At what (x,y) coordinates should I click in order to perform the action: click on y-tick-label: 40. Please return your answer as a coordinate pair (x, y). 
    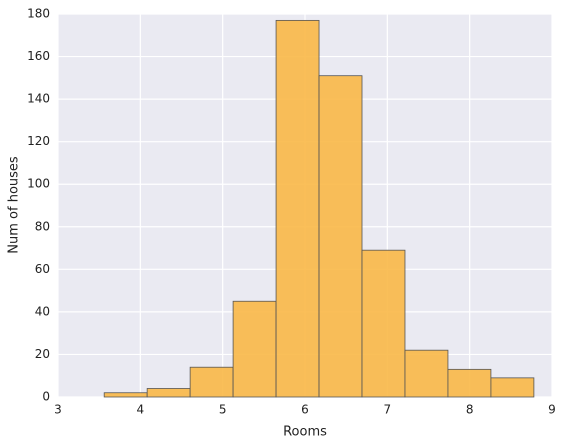
    Looking at the image, I should click on (42, 311).